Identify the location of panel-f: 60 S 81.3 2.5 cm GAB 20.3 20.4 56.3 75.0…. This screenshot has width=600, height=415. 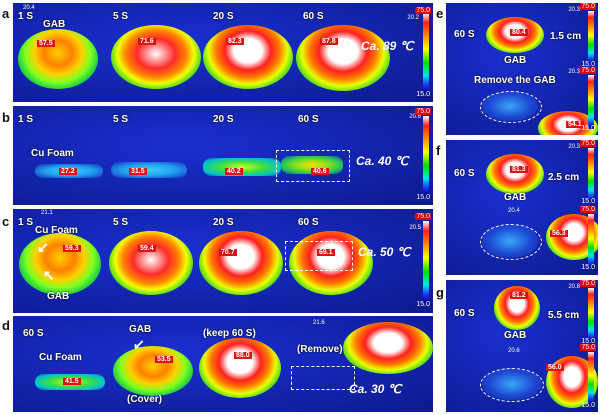
(522, 207).